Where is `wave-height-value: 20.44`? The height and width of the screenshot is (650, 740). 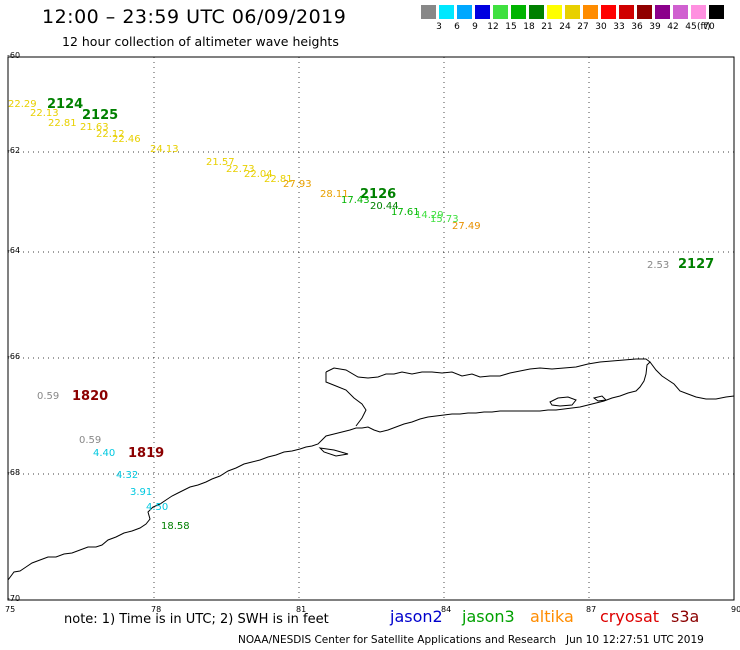 wave-height-value: 20.44 is located at coordinates (384, 206).